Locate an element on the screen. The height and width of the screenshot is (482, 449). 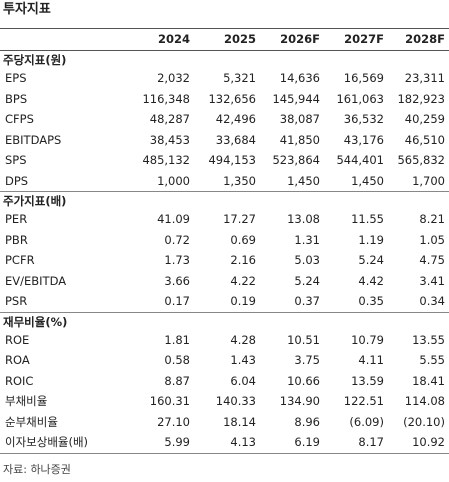
cell: 1.05 is located at coordinates (432, 239).